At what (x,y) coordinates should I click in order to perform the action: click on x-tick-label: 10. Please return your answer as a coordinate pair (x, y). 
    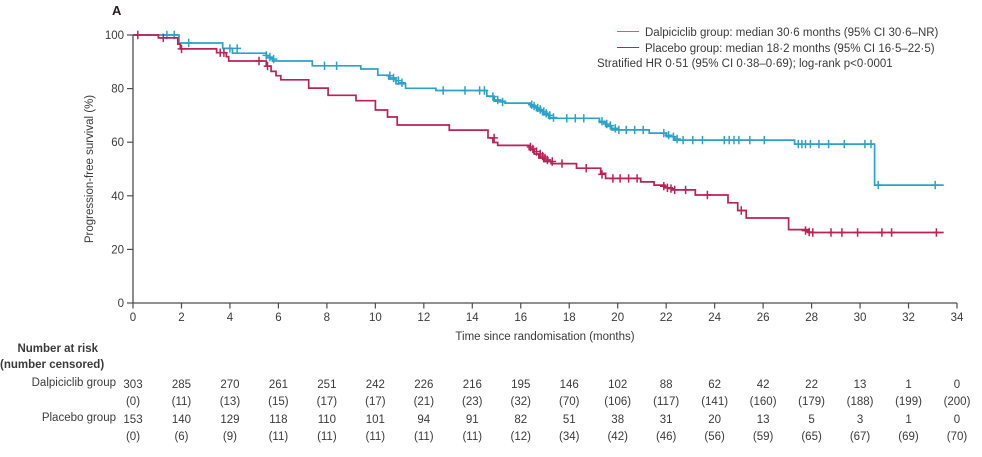
    Looking at the image, I should click on (375, 318).